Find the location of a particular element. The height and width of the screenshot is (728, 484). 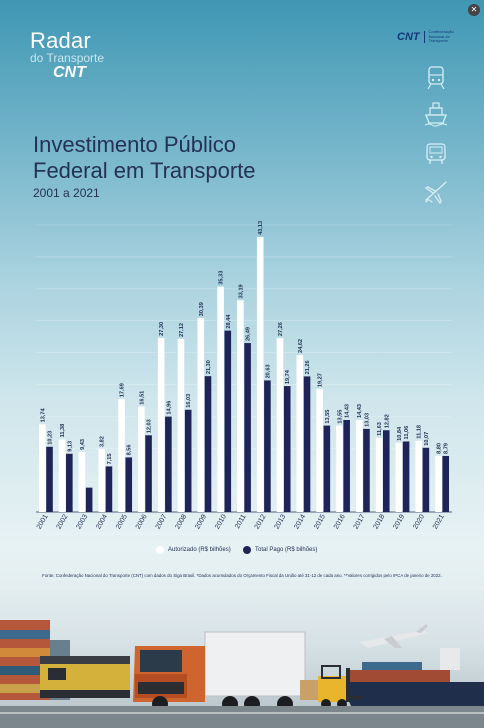

x-tick-2007: 2007 is located at coordinates (162, 521).